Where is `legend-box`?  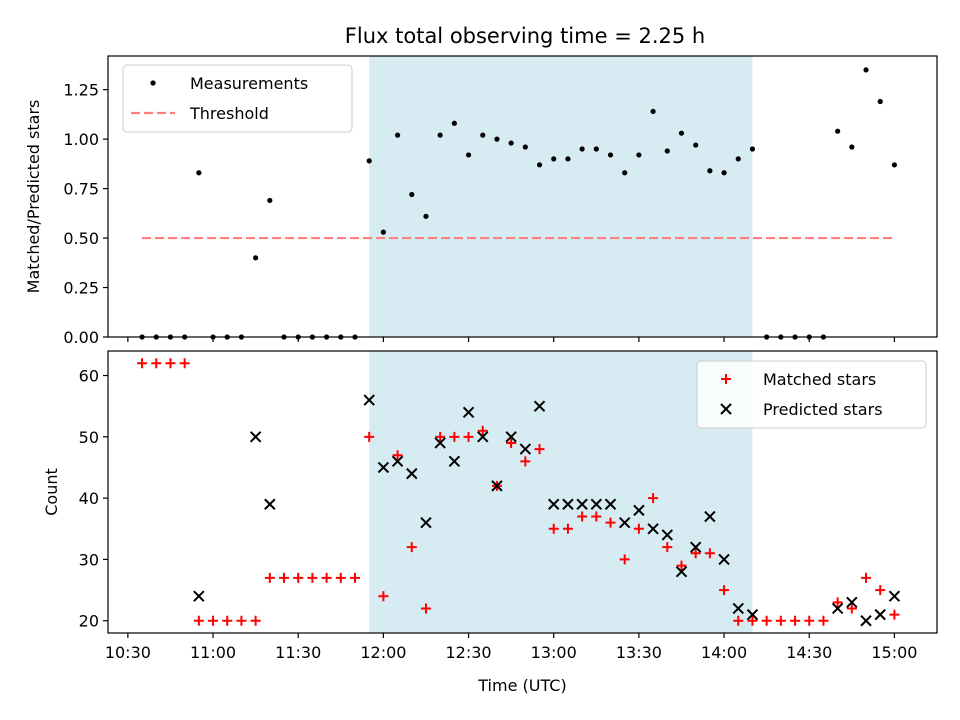 legend-box is located at coordinates (811, 394).